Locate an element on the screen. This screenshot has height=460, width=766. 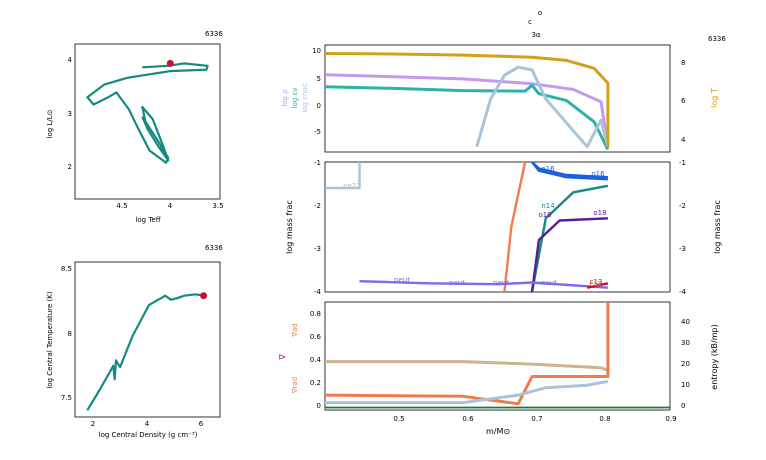
hr-ytick: 2 is located at coordinates (70, 167).